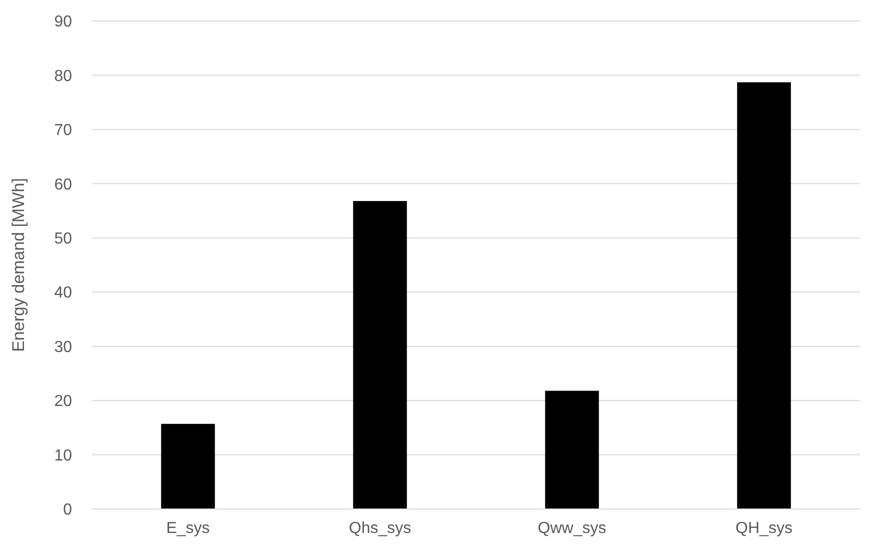 This screenshot has width=890, height=548. What do you see at coordinates (63, 347) in the screenshot?
I see `y-tick-label: 30` at bounding box center [63, 347].